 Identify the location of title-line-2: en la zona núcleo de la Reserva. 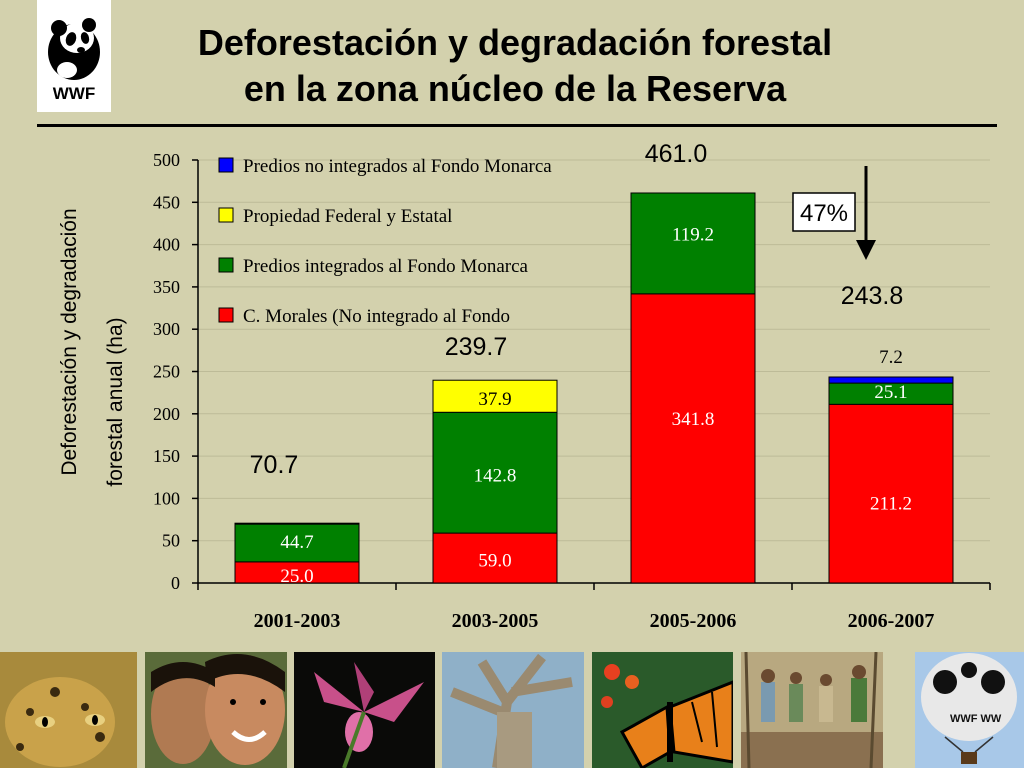
(515, 88).